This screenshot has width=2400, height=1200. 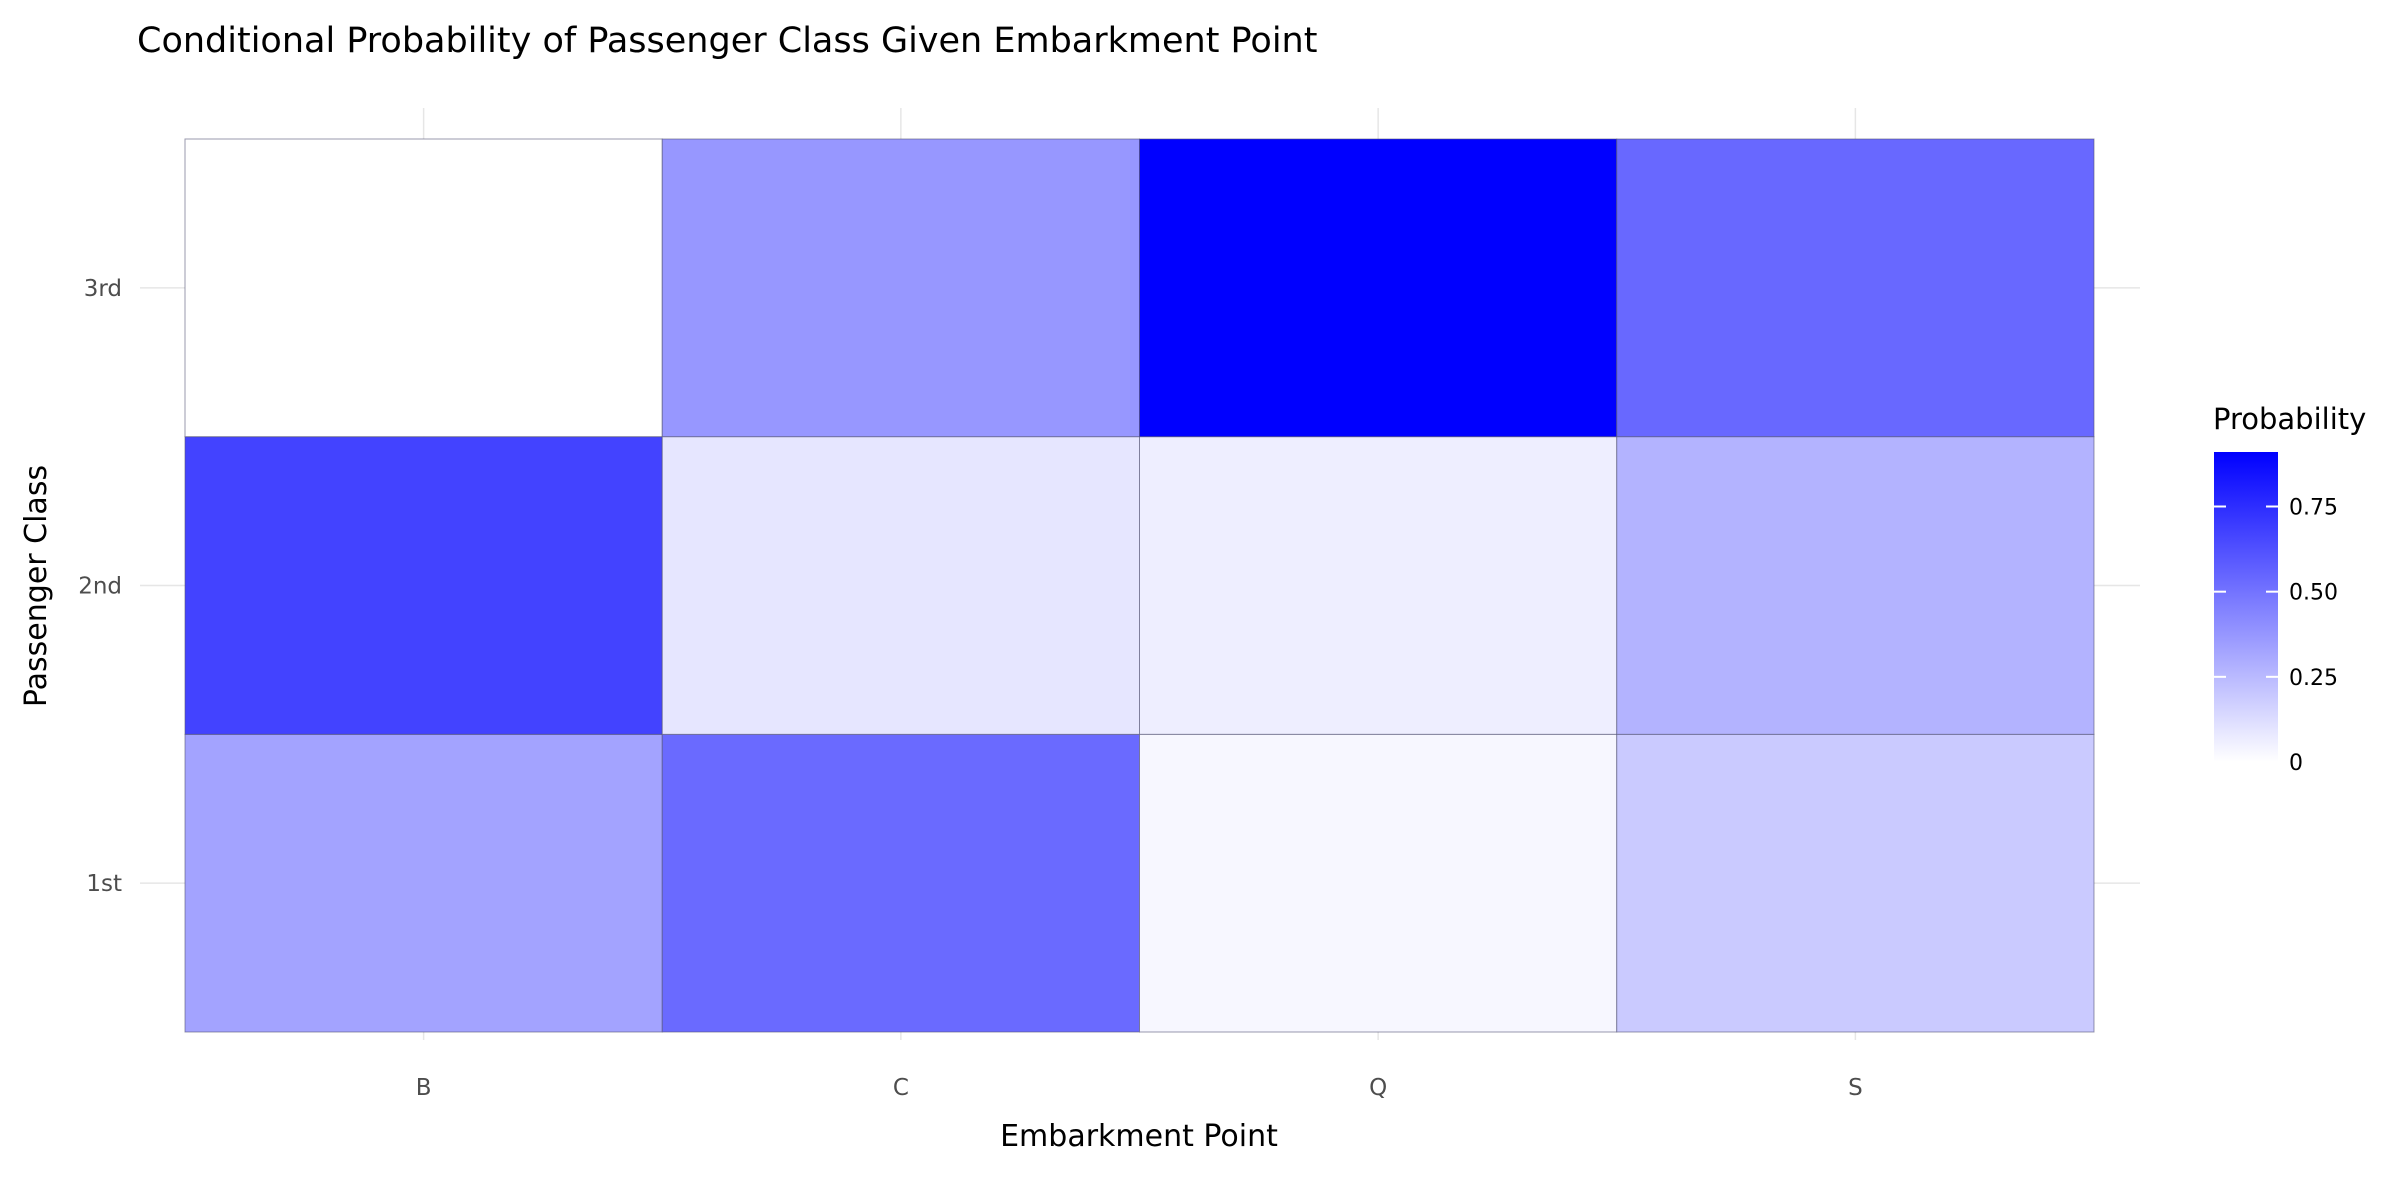 I want to click on x-tick-label: S, so click(x=1855, y=1088).